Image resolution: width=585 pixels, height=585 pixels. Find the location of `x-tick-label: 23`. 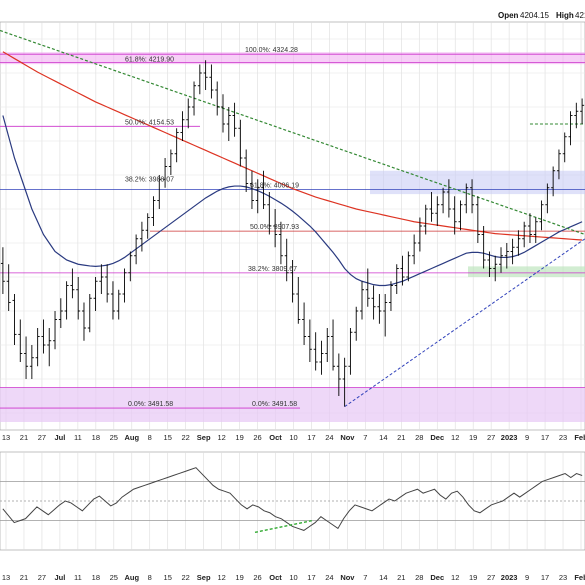

x-tick-label: 23 is located at coordinates (563, 437).